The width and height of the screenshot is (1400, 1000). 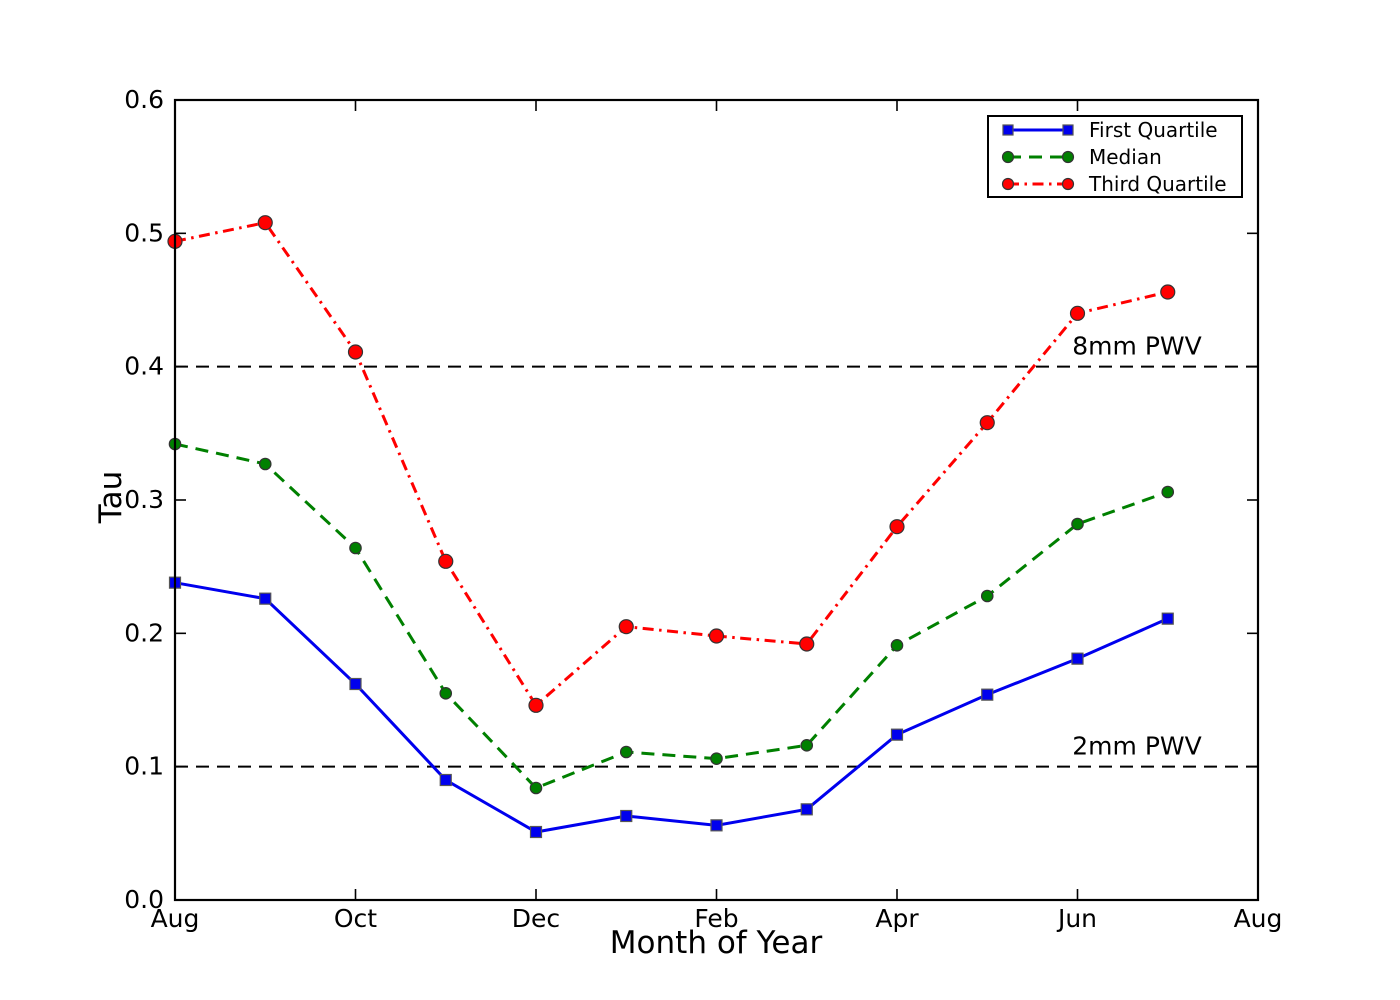 I want to click on y-tick-label: 0.0, so click(x=144, y=899).